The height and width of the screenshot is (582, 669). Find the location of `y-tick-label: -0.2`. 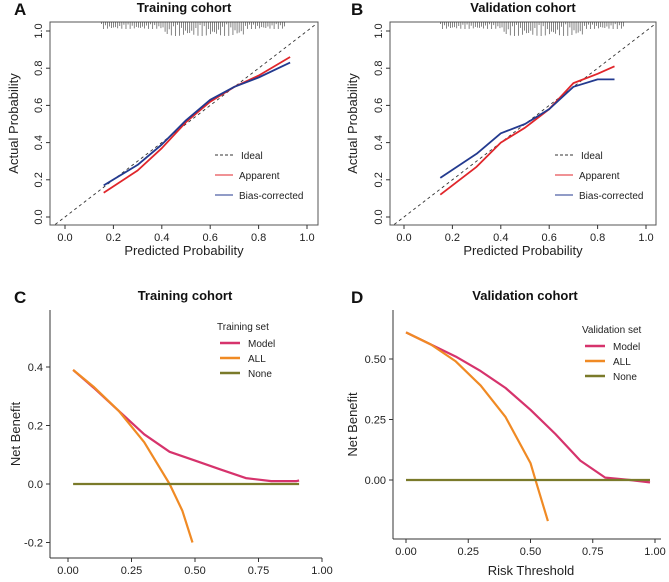

y-tick-label: -0.2 is located at coordinates (33, 544).